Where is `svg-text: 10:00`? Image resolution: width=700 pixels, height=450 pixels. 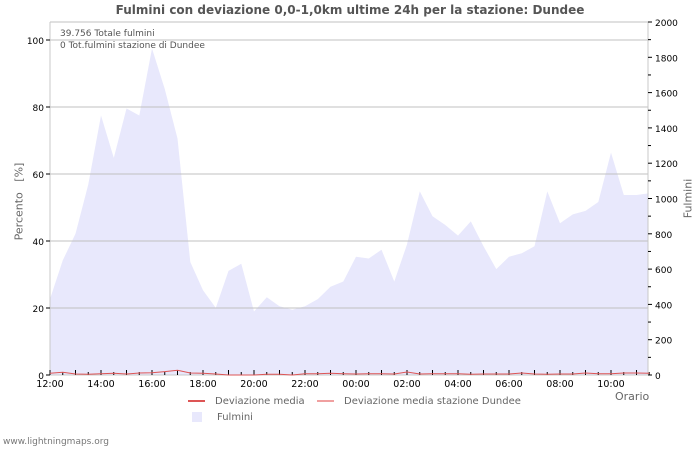 svg-text: 10:00 is located at coordinates (610, 384).